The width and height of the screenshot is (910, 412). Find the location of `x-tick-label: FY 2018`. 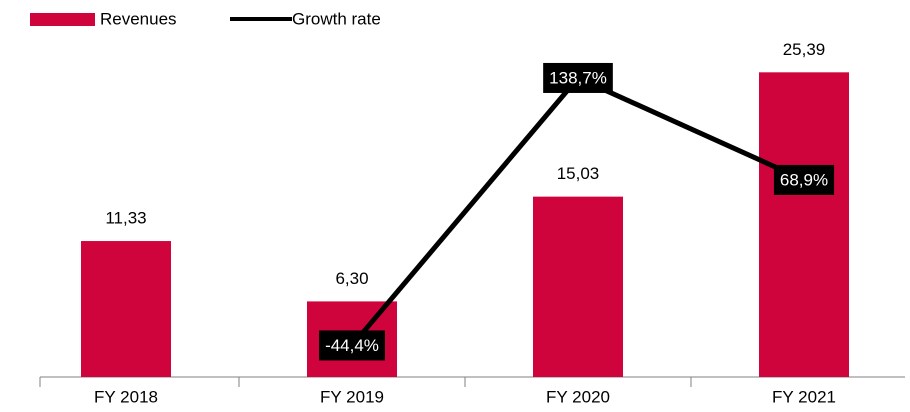

x-tick-label: FY 2018 is located at coordinates (126, 396).